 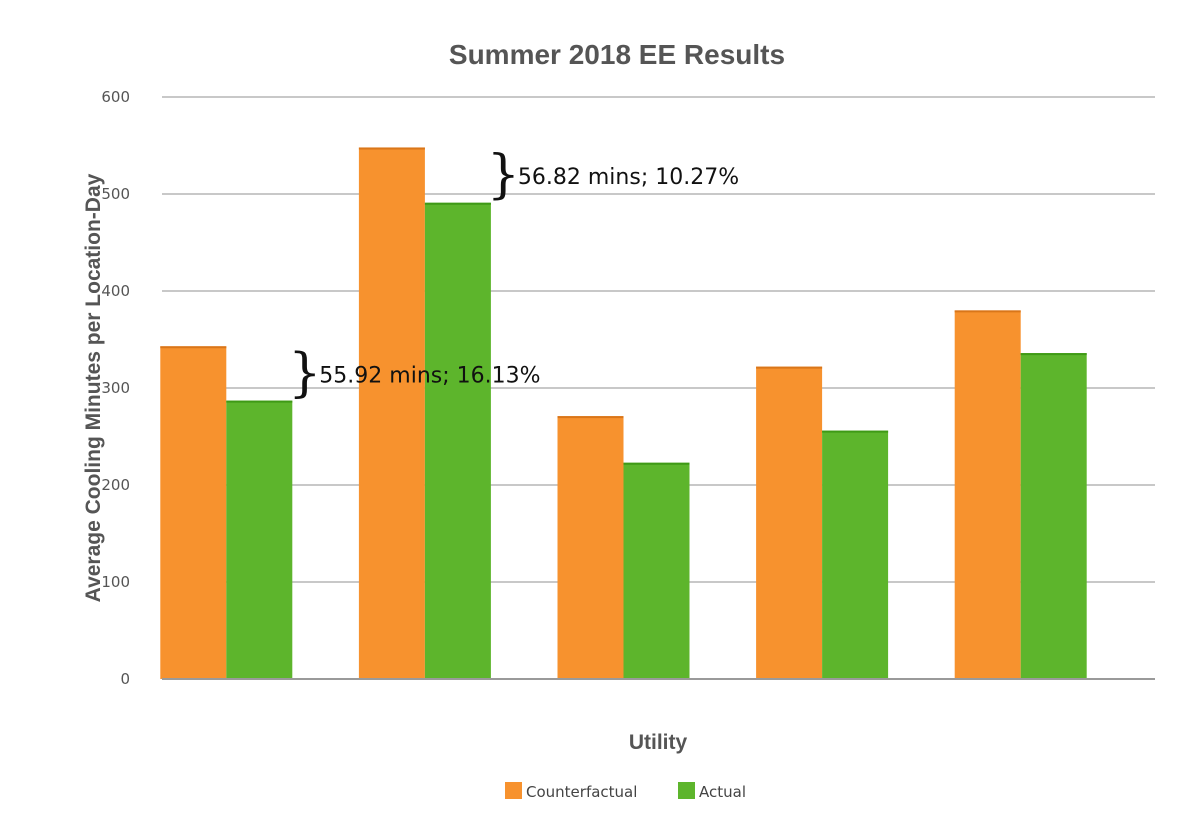 I want to click on y-tick-label: 500, so click(x=115, y=194).